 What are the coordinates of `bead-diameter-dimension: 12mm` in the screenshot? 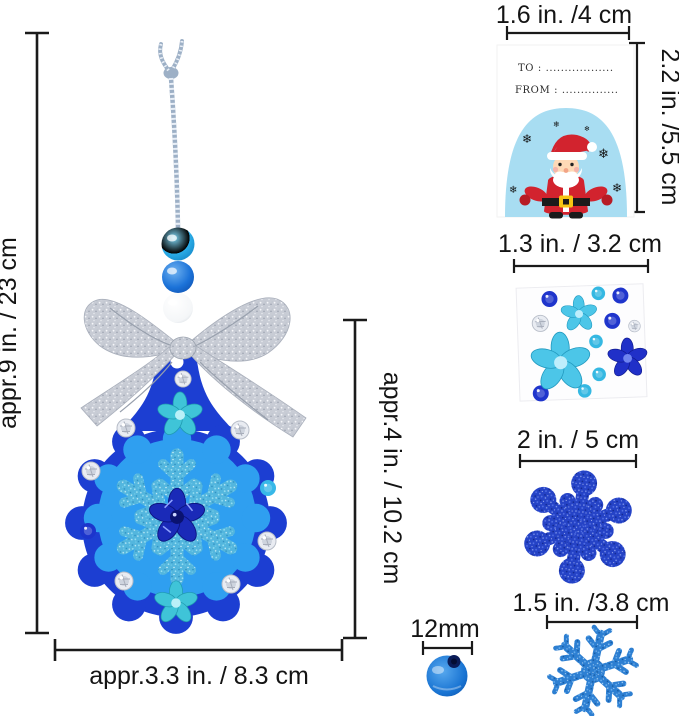 It's located at (445, 635).